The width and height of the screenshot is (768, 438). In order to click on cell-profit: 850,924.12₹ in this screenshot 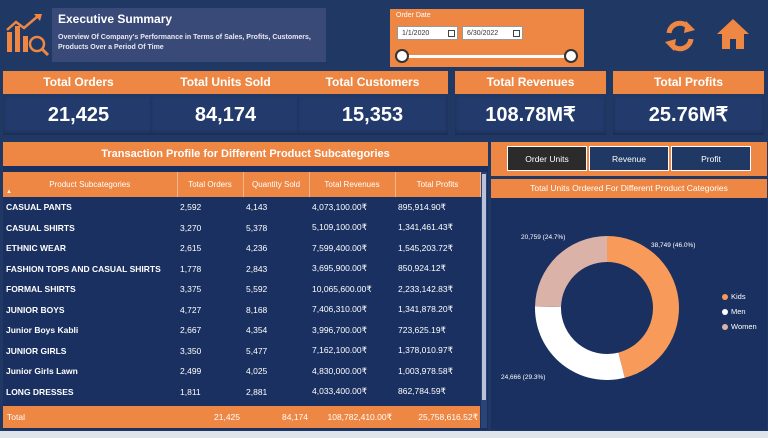, I will do `click(422, 268)`.